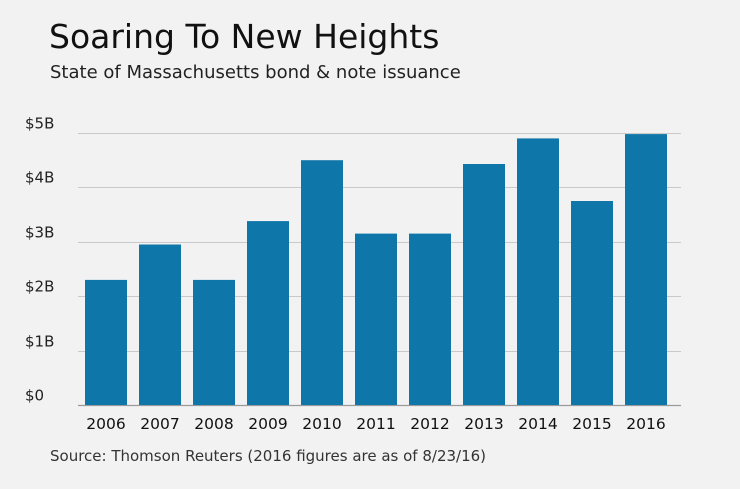 Image resolution: width=740 pixels, height=489 pixels. I want to click on bar-2014, so click(538, 271).